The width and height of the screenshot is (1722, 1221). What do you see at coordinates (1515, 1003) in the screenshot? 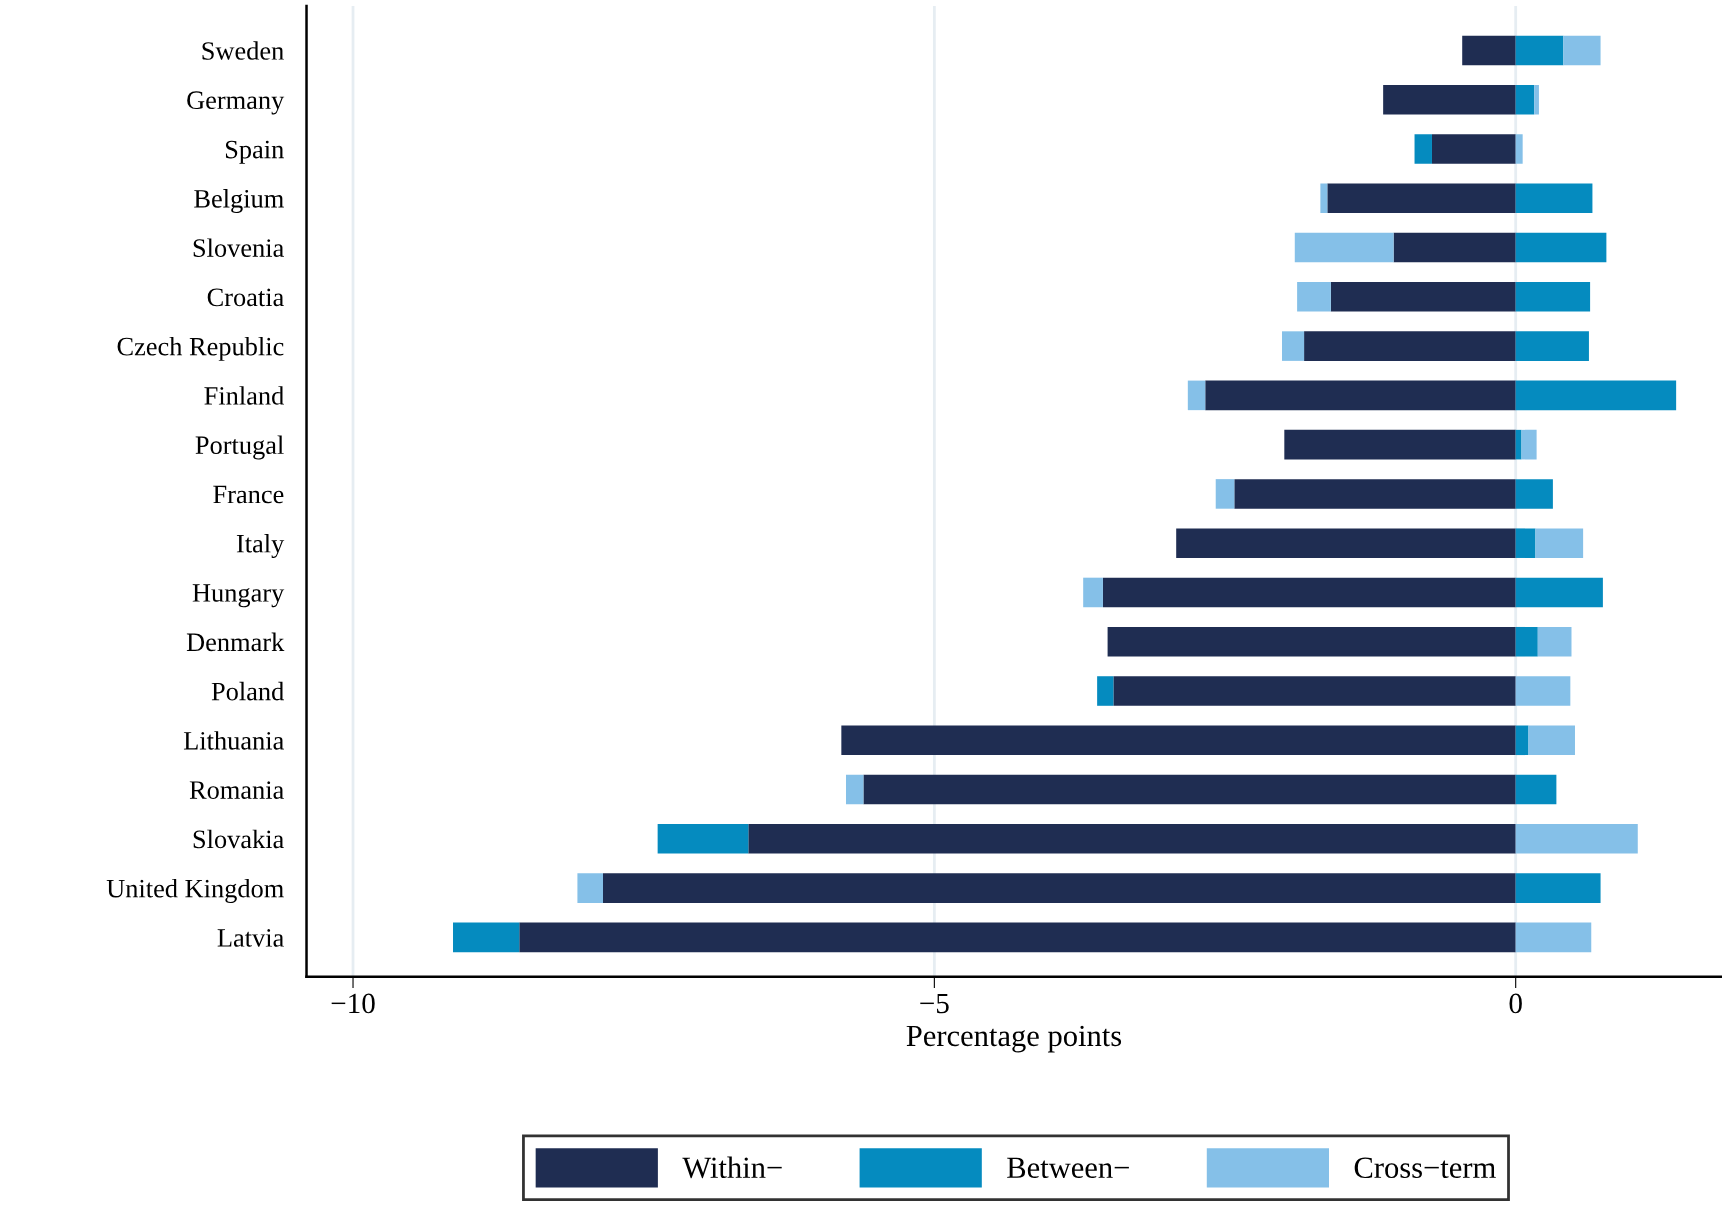
I see `x-tick-label: 0` at bounding box center [1515, 1003].